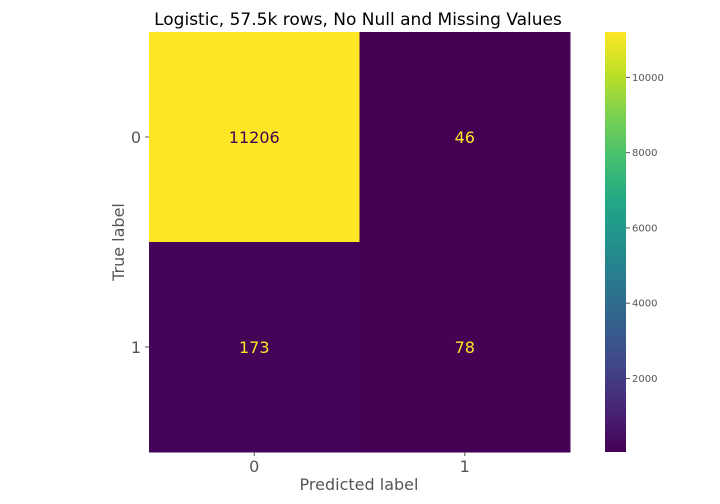 The image size is (720, 504). I want to click on cell-value-label-0-1: 46, so click(465, 137).